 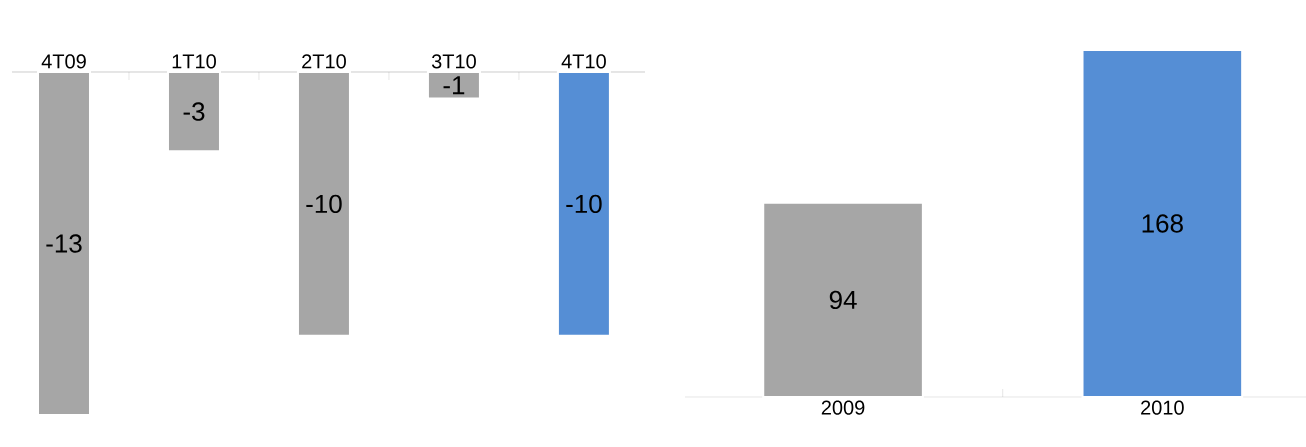 What do you see at coordinates (453, 61) in the screenshot?
I see `x-tick-label: 3T10` at bounding box center [453, 61].